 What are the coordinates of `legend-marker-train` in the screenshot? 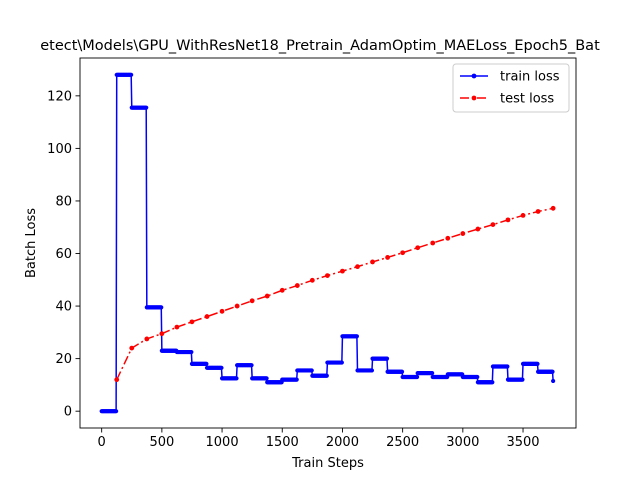 It's located at (474, 76).